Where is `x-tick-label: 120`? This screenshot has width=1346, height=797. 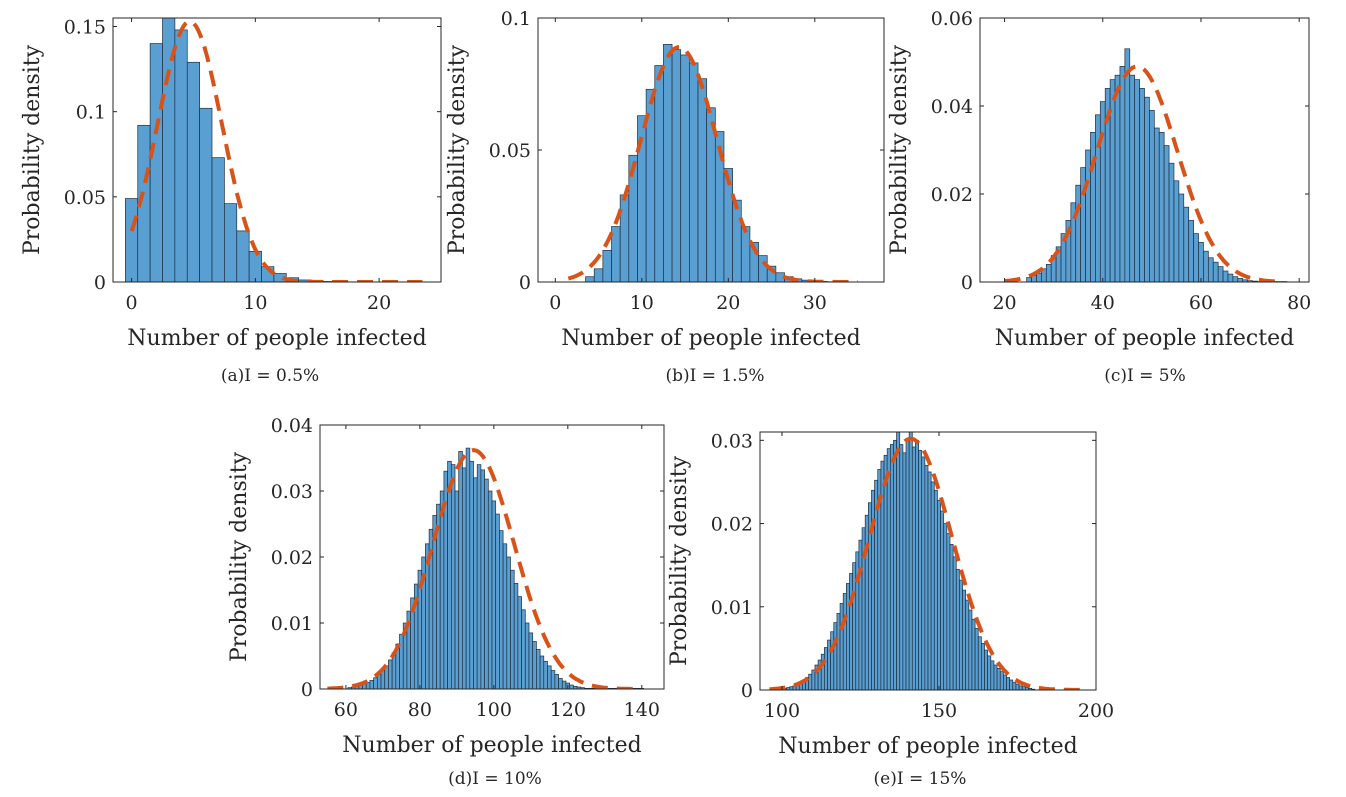
x-tick-label: 120 is located at coordinates (568, 710).